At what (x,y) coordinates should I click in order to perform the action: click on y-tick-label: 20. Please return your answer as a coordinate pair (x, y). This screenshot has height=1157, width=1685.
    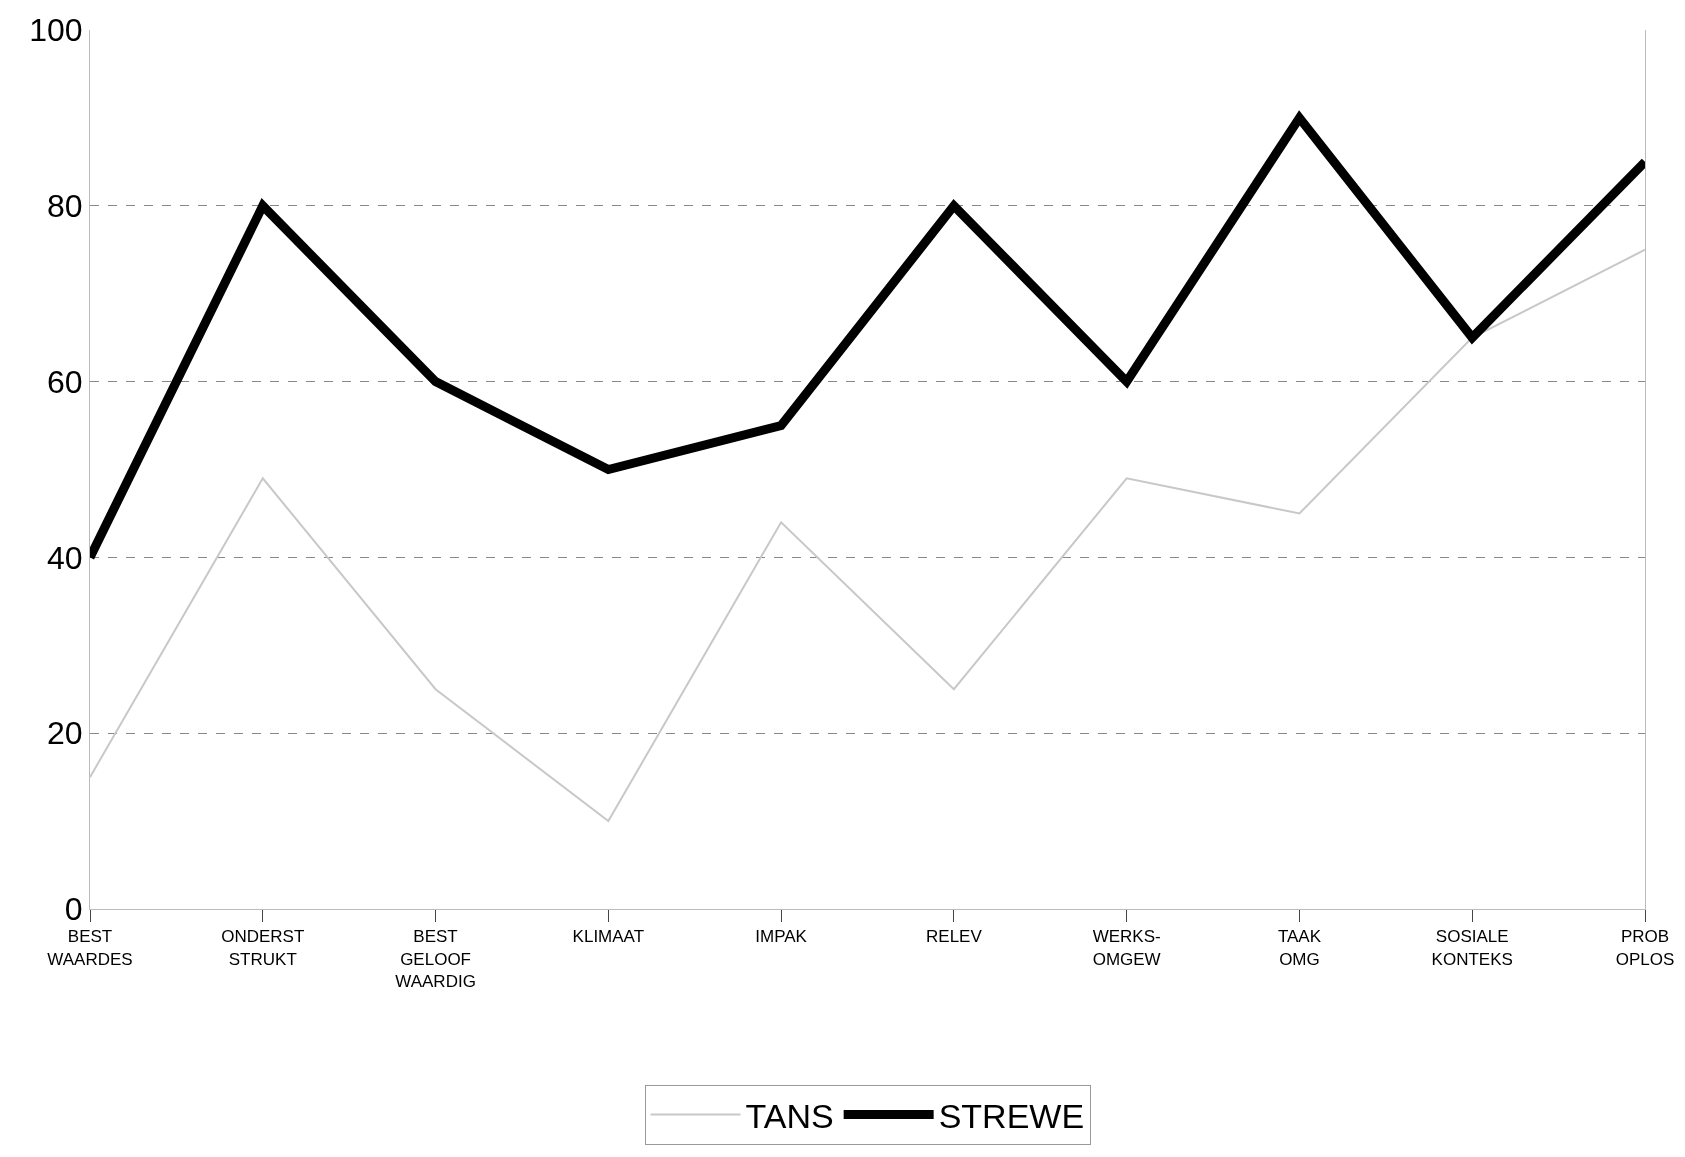
    Looking at the image, I should click on (65, 733).